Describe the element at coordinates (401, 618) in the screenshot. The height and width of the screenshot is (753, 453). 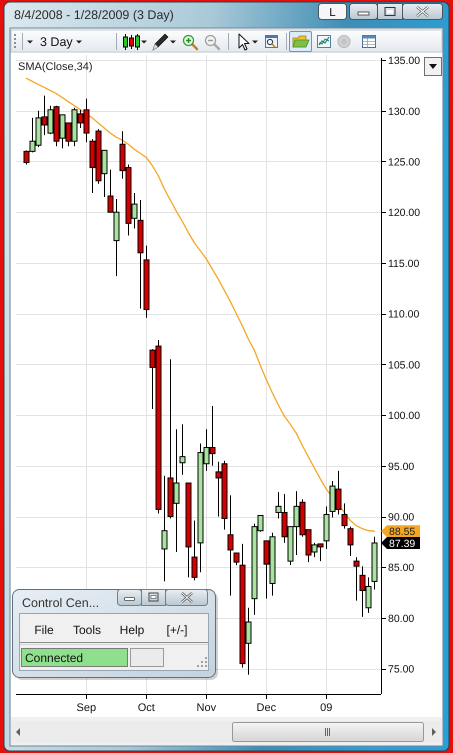
I see `y-tick-label: 80.00` at that location.